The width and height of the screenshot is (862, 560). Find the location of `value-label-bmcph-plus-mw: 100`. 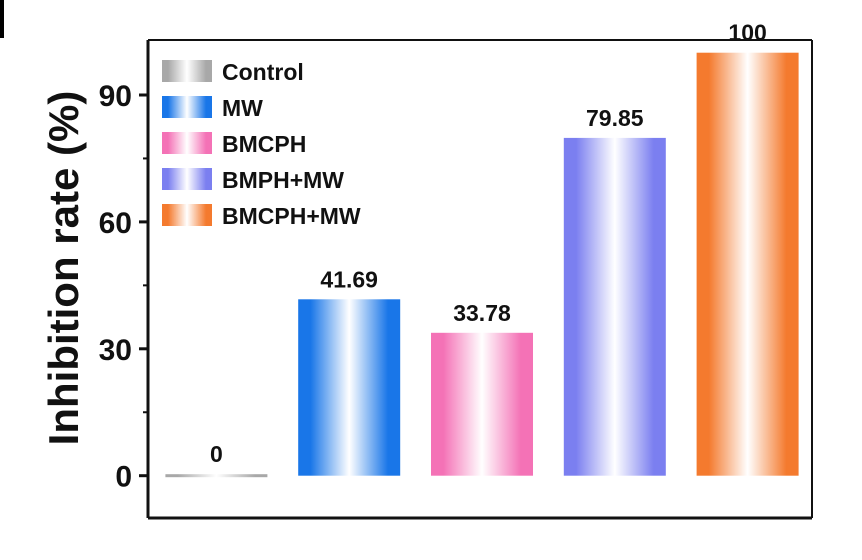

value-label-bmcph-plus-mw: 100 is located at coordinates (747, 33).